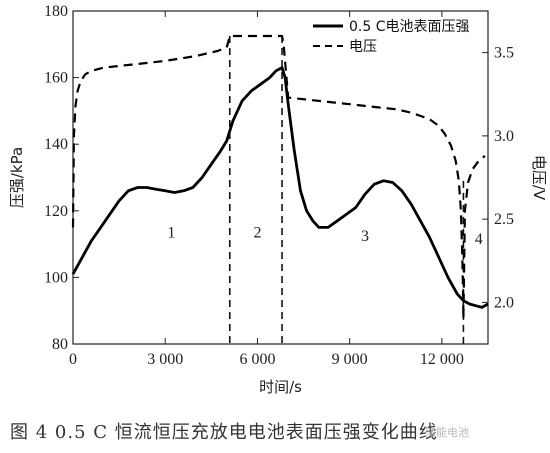 Image resolution: width=550 pixels, height=453 pixels. What do you see at coordinates (165, 359) in the screenshot?
I see `x-tick-label: 3 000` at bounding box center [165, 359].